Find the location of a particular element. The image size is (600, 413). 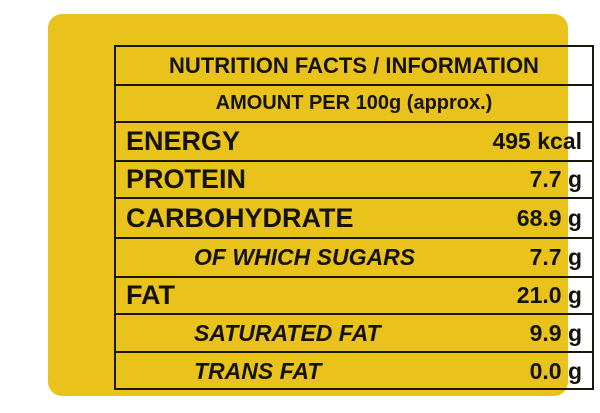

row-label: FAT is located at coordinates (150, 295).